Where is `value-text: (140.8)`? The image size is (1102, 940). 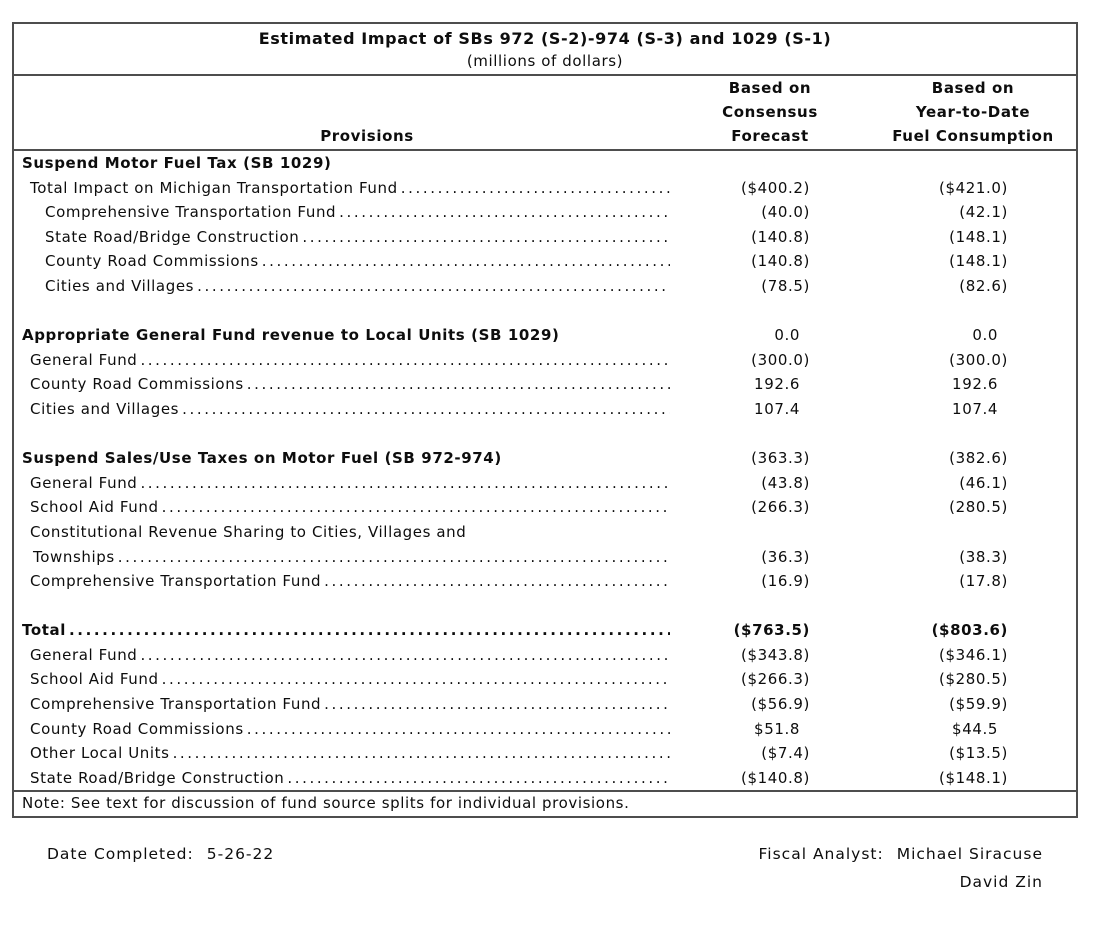
value-text: (140.8) is located at coordinates (780, 261).